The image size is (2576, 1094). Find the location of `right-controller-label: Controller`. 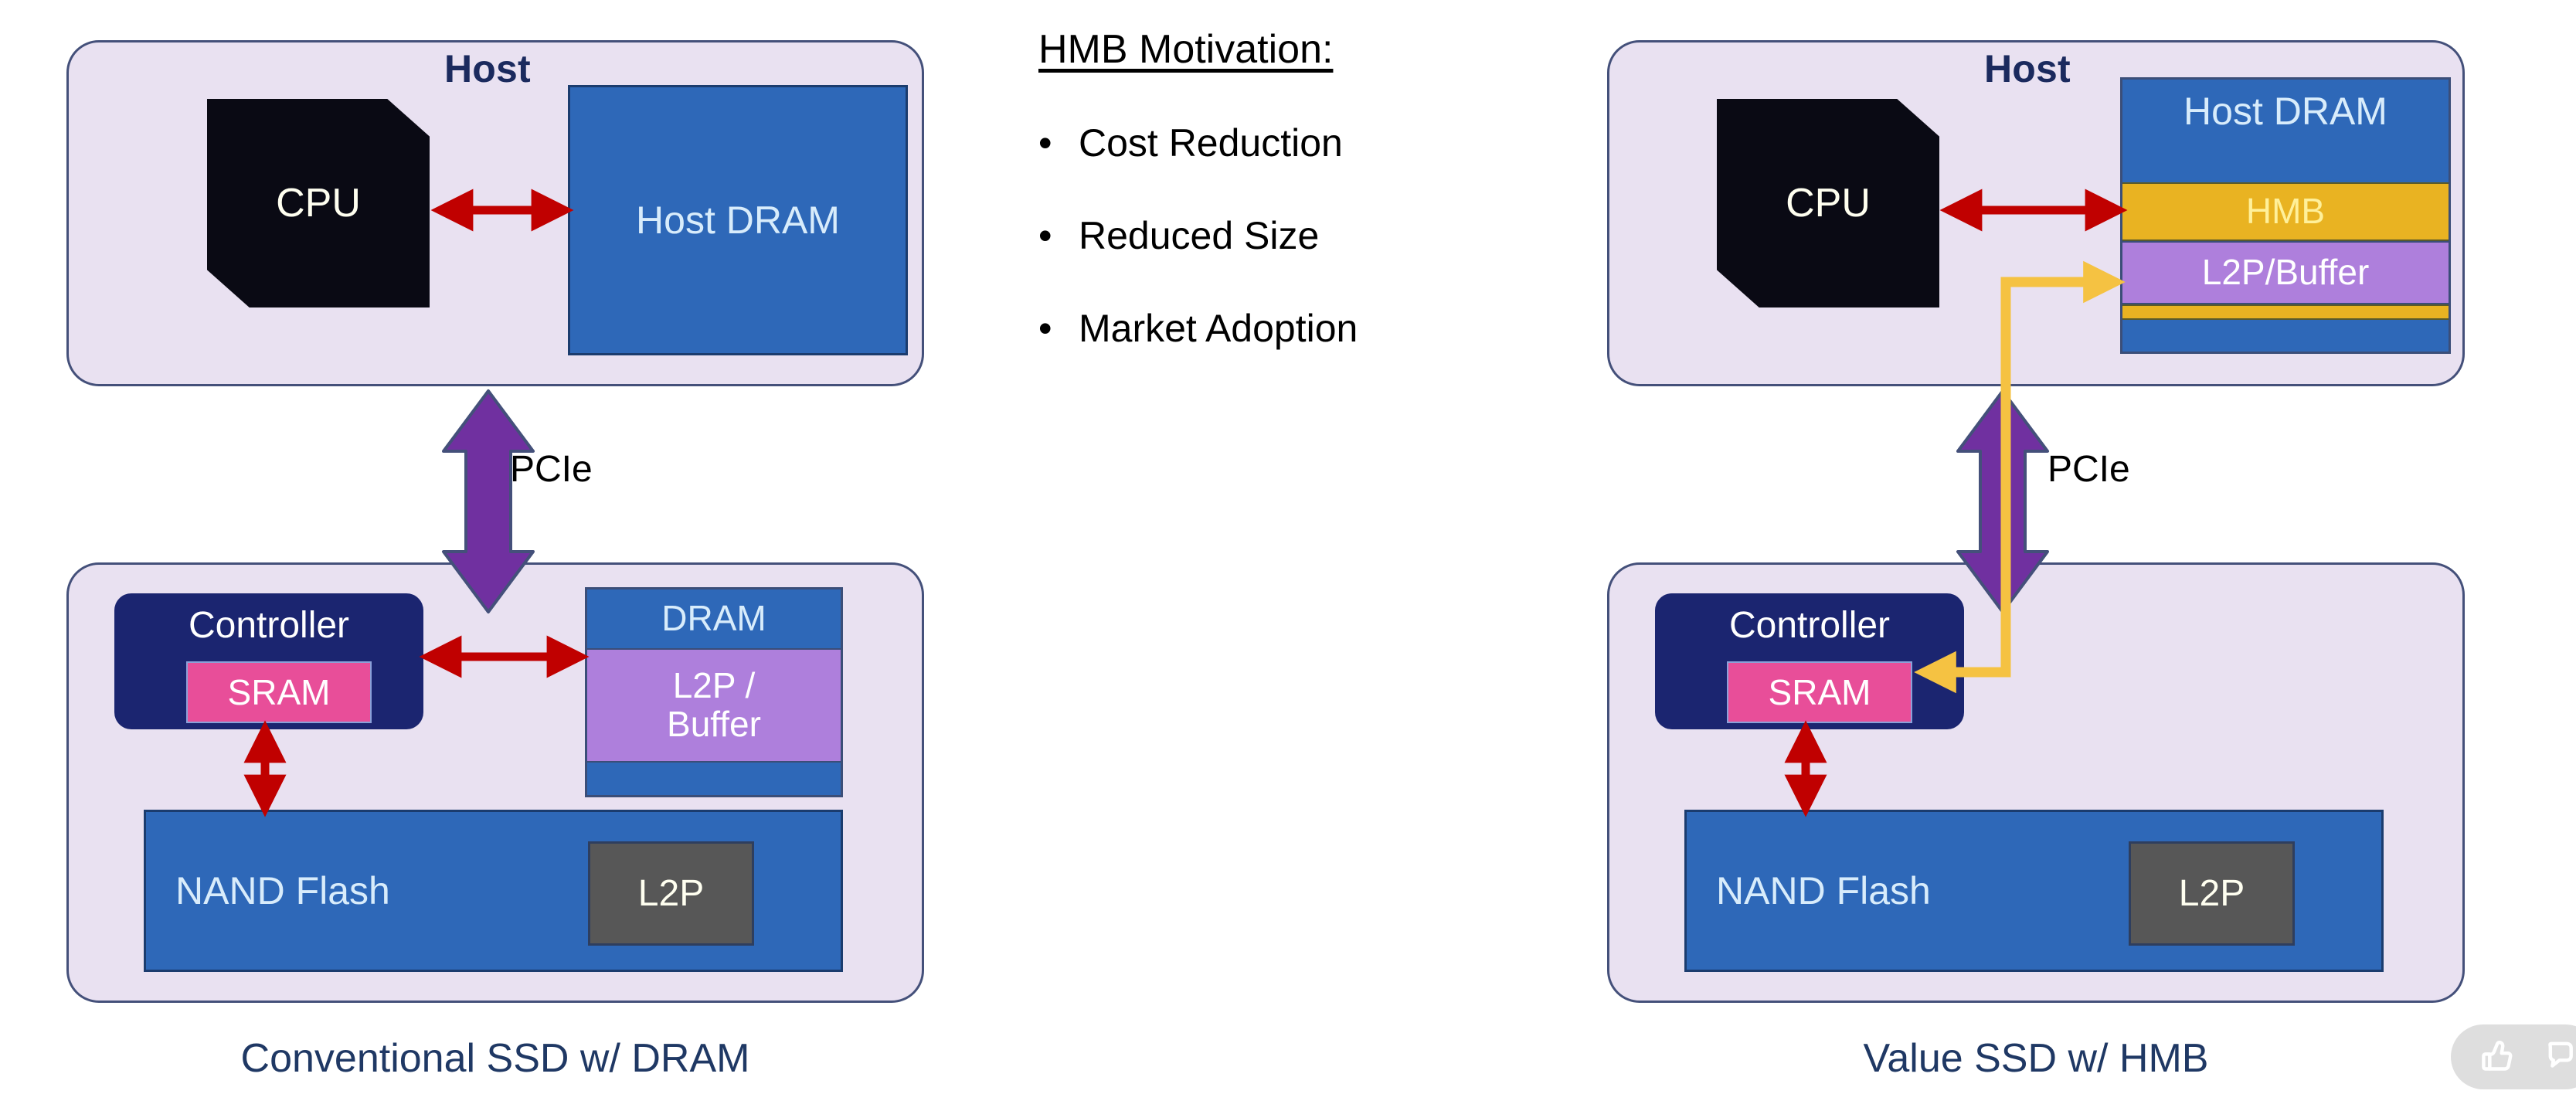

right-controller-label: Controller is located at coordinates (1809, 625).